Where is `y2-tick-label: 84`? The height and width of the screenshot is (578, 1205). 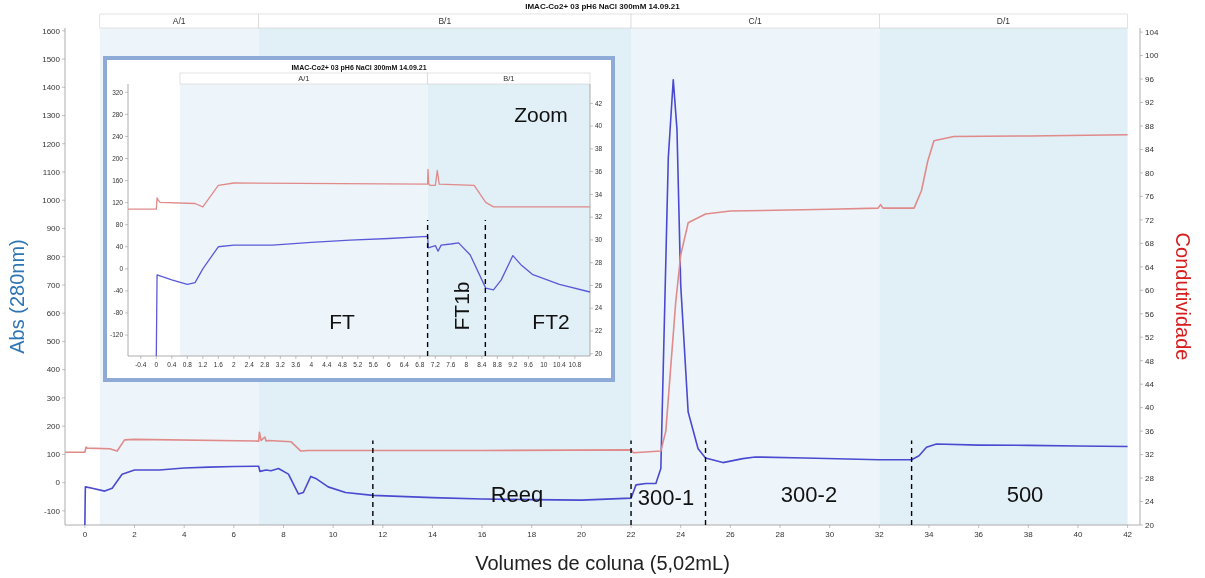 y2-tick-label: 84 is located at coordinates (1150, 150).